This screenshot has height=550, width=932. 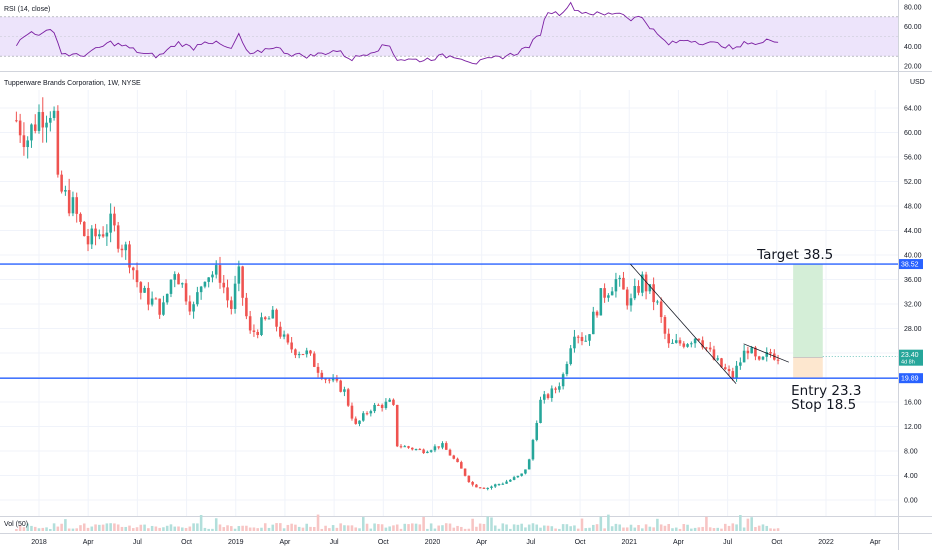 I want to click on current-price-tag, so click(x=911, y=357).